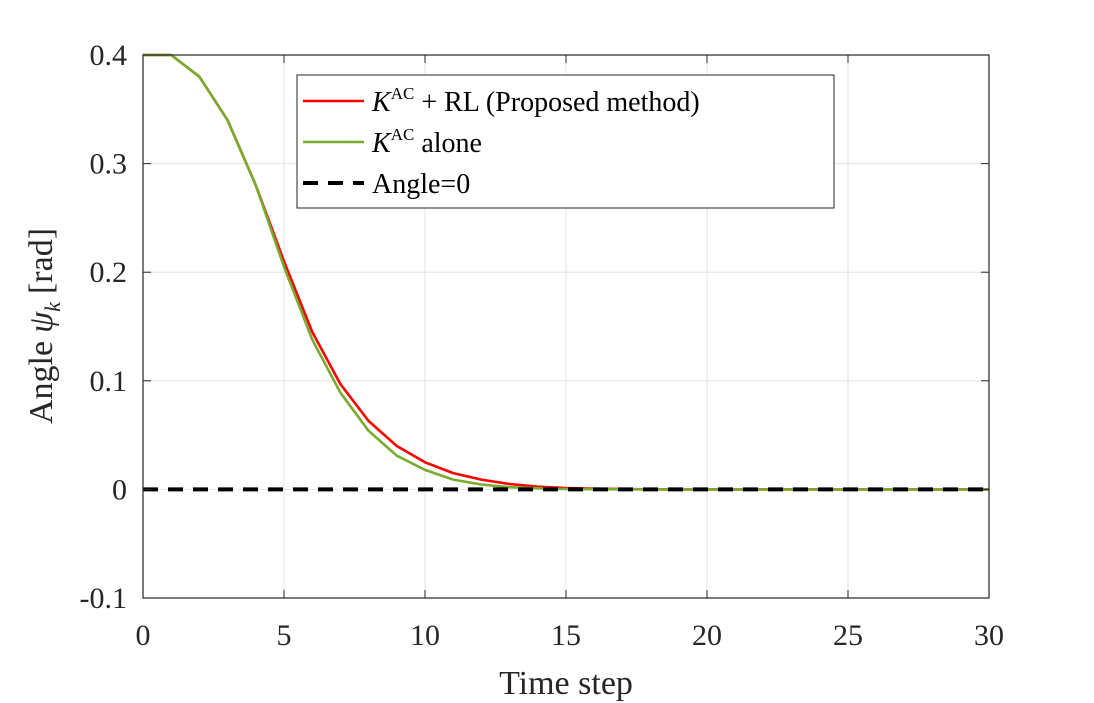 Image resolution: width=1094 pixels, height=703 pixels. Describe the element at coordinates (104, 598) in the screenshot. I see `y-tick-label: -0.1` at that location.